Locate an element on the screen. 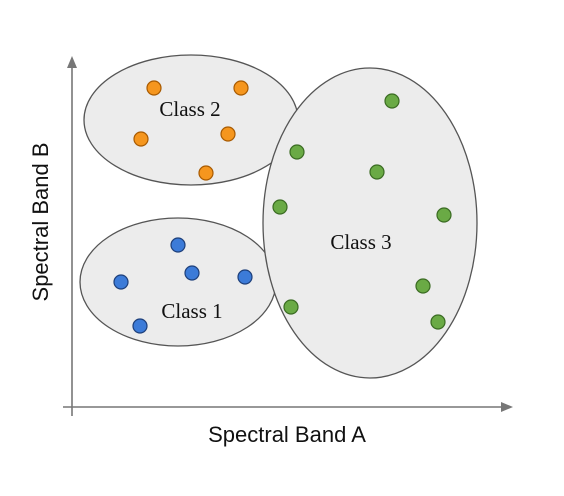  cluster-class-2-points is located at coordinates (191, 130).